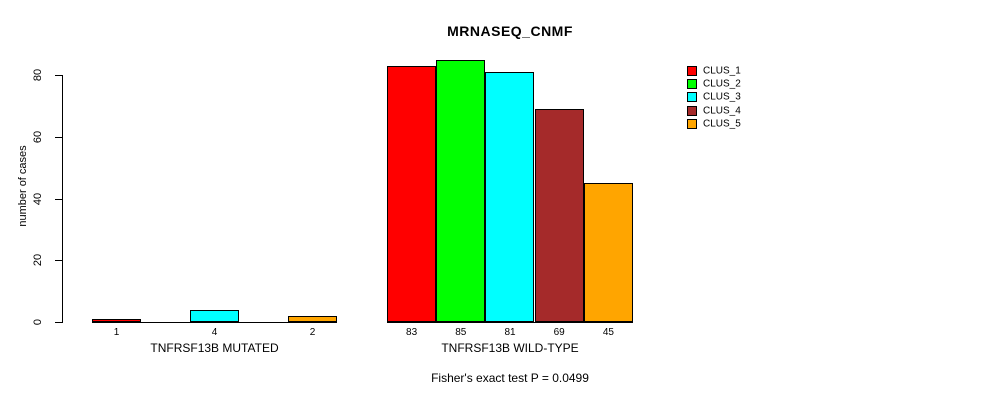  What do you see at coordinates (722, 111) in the screenshot?
I see `legend-label-clus_4: CLUS_4` at bounding box center [722, 111].